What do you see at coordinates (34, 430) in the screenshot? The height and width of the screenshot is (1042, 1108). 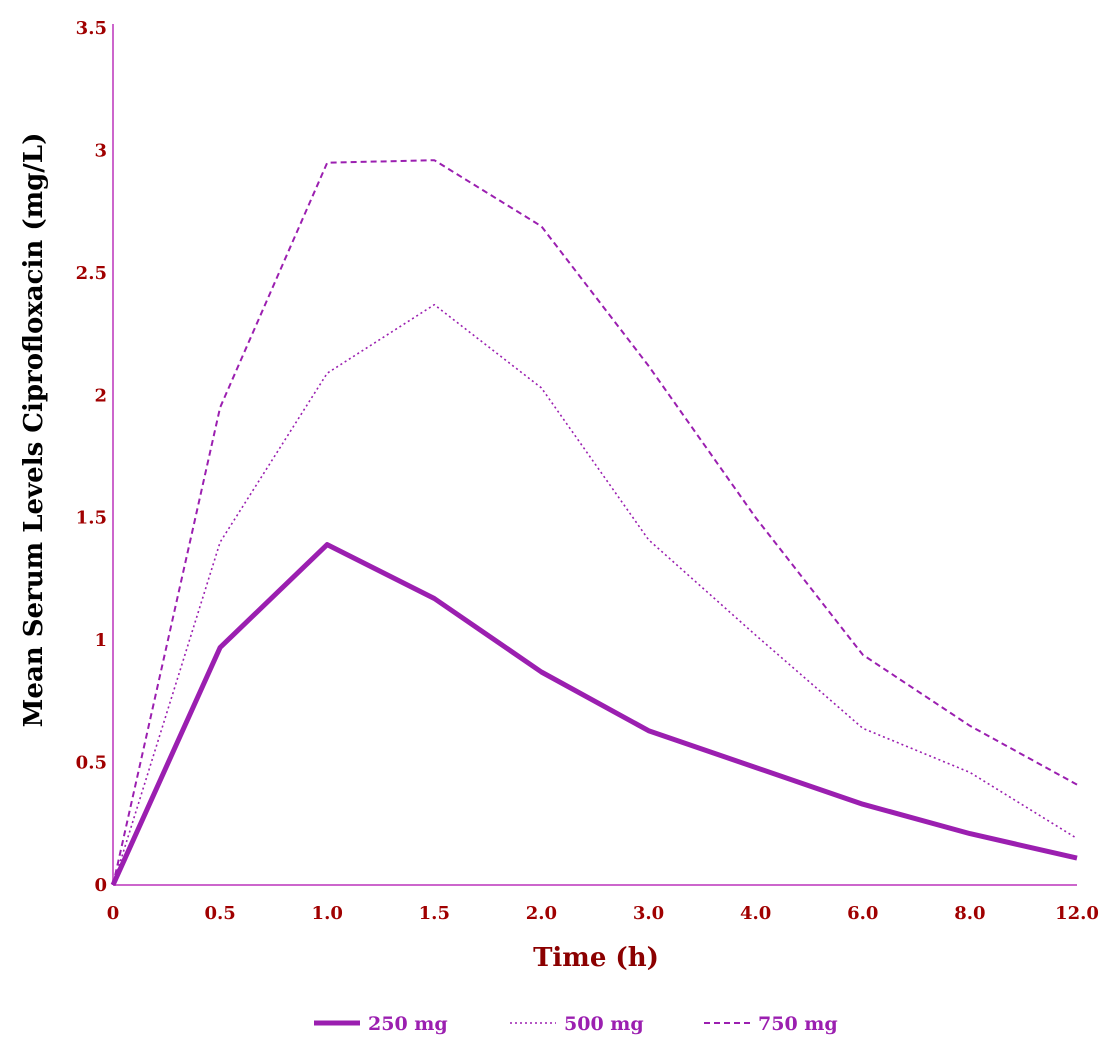 I see `y-axis-title: Mean Serum Levels Ciprofloxacin (mg/L)` at bounding box center [34, 430].